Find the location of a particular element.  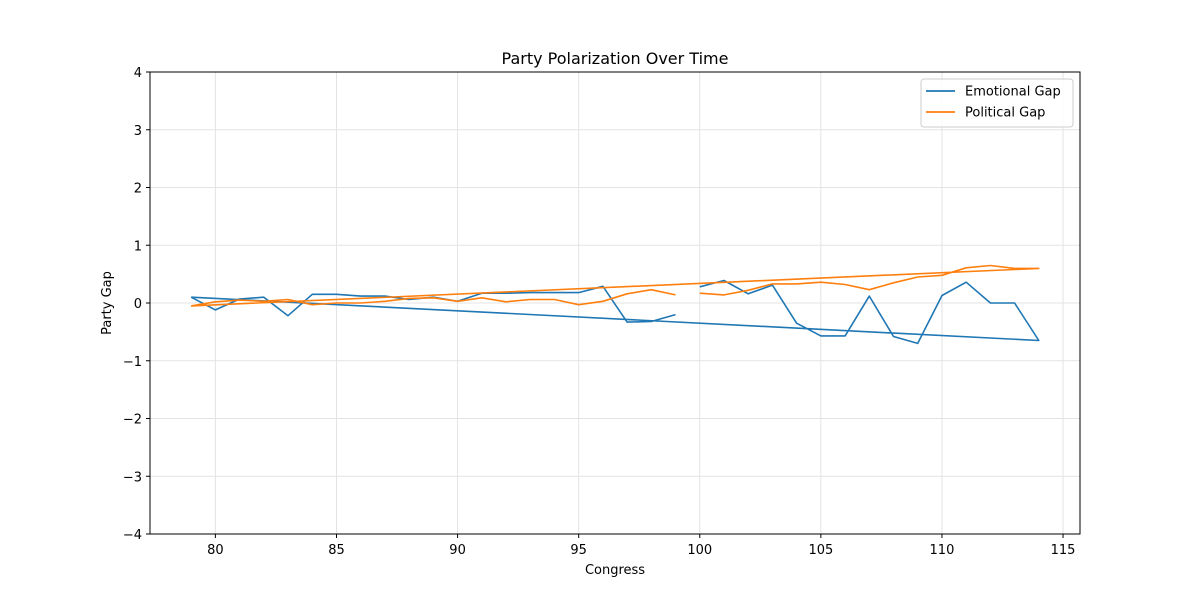

plot-lines is located at coordinates (615, 304).